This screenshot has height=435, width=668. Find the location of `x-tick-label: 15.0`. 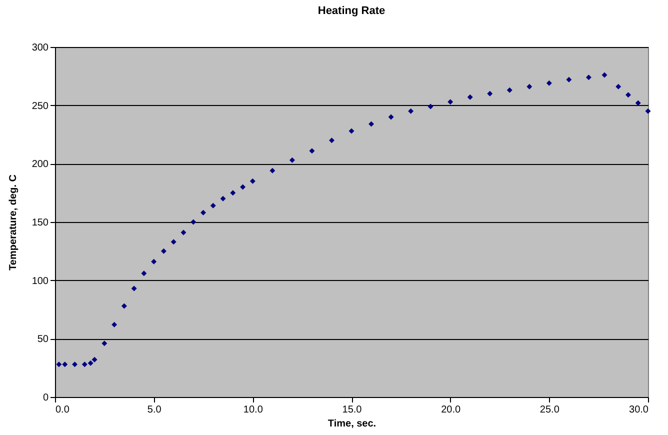

x-tick-label: 15.0 is located at coordinates (352, 410).